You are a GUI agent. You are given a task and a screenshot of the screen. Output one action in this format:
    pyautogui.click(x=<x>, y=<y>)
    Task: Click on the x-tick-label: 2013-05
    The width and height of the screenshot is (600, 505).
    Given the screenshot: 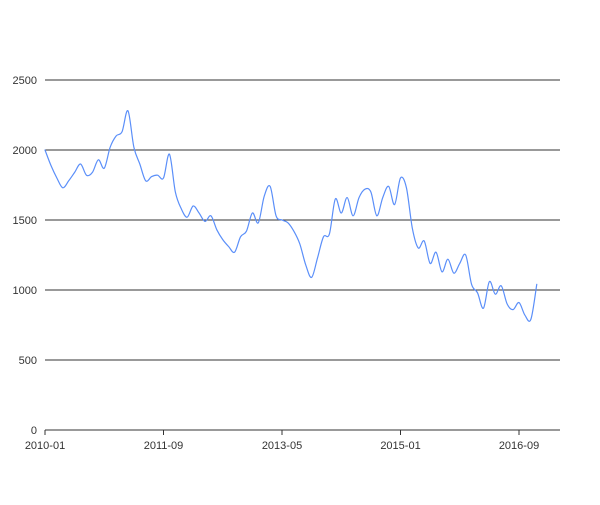 What is the action you would take?
    pyautogui.click(x=282, y=446)
    